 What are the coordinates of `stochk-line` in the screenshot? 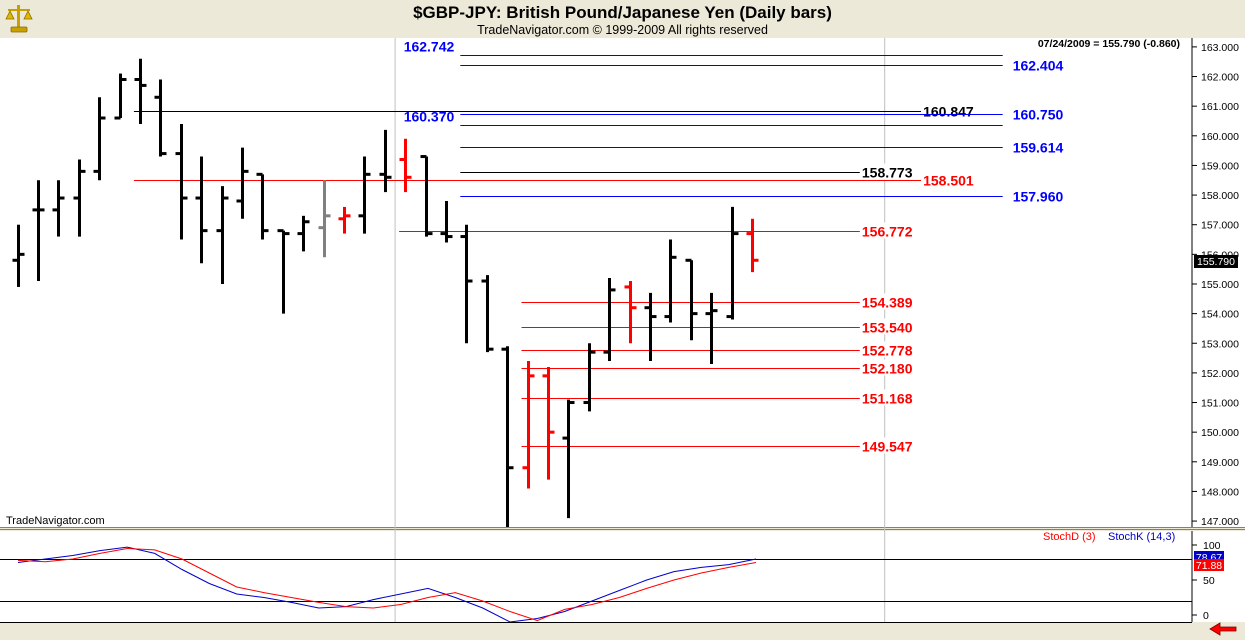 It's located at (387, 584).